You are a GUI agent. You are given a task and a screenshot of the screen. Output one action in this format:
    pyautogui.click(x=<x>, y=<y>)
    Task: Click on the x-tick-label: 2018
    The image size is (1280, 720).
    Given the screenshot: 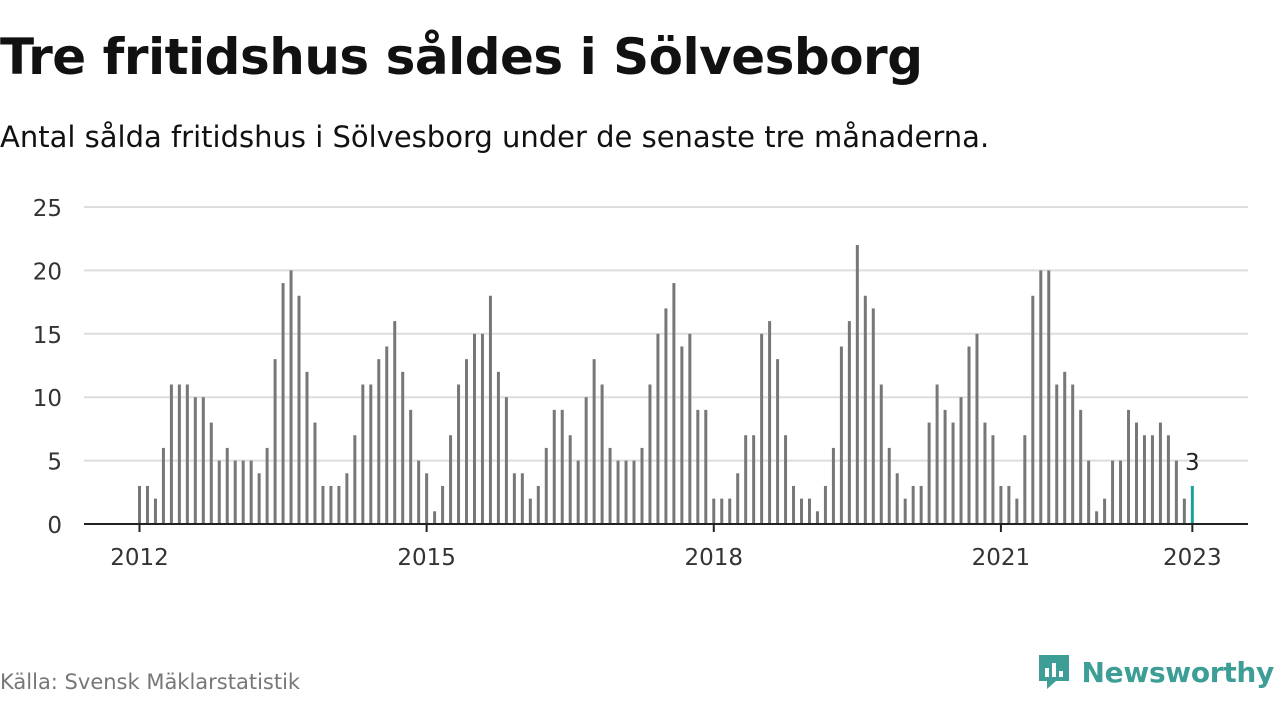 What is the action you would take?
    pyautogui.click(x=713, y=558)
    